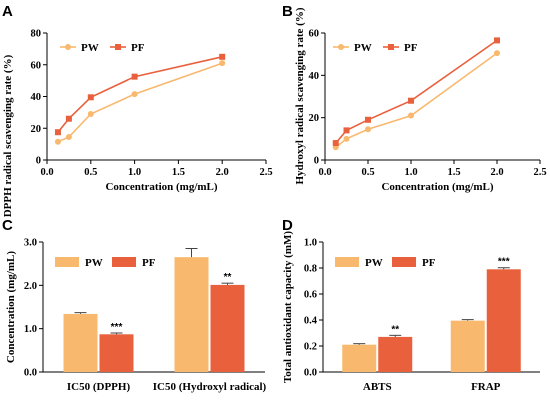 This screenshot has width=550, height=411. What do you see at coordinates (30, 329) in the screenshot?
I see `panel-c-y-tick-label: 1.0` at bounding box center [30, 329].